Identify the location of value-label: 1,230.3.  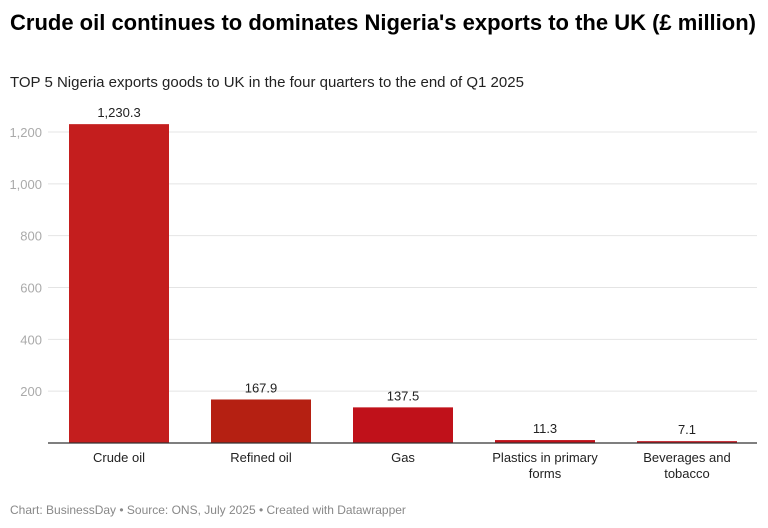
(118, 112).